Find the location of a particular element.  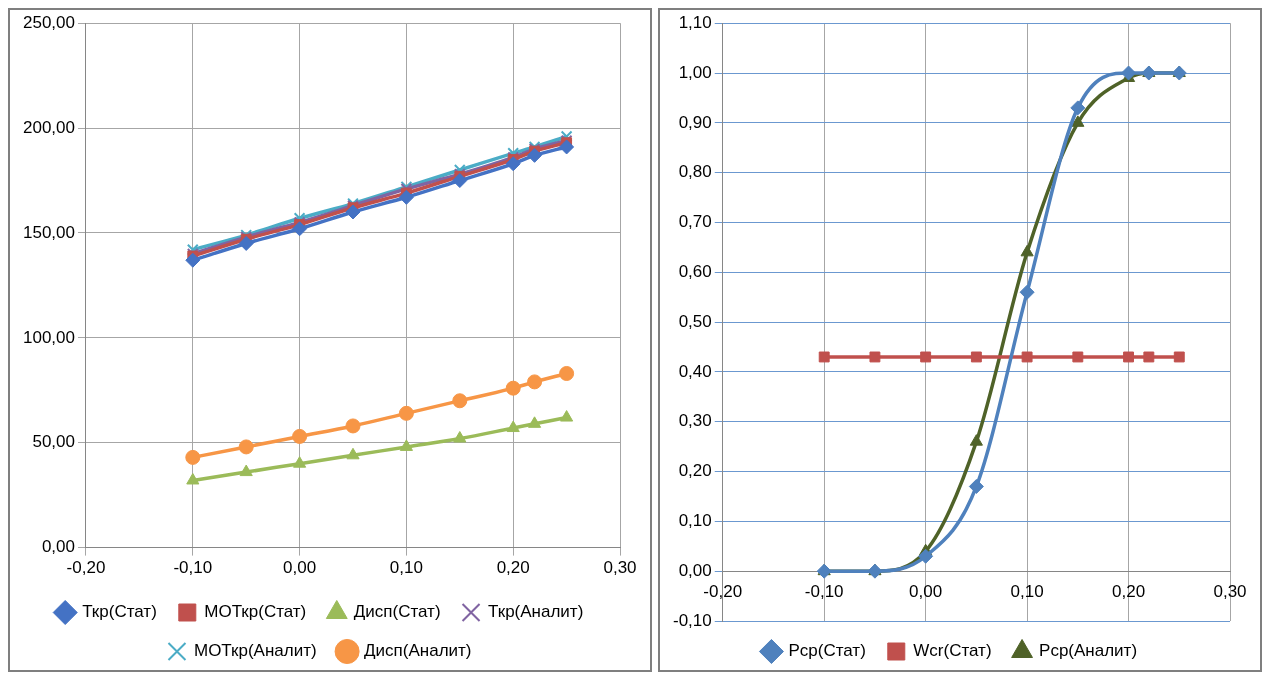

y-tick-label: 0,60 is located at coordinates (695, 271).